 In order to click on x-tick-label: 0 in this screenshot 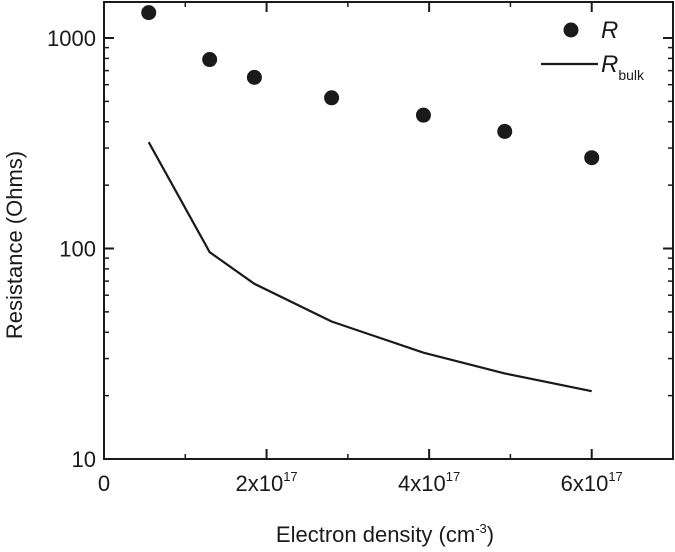, I will do `click(104, 483)`.